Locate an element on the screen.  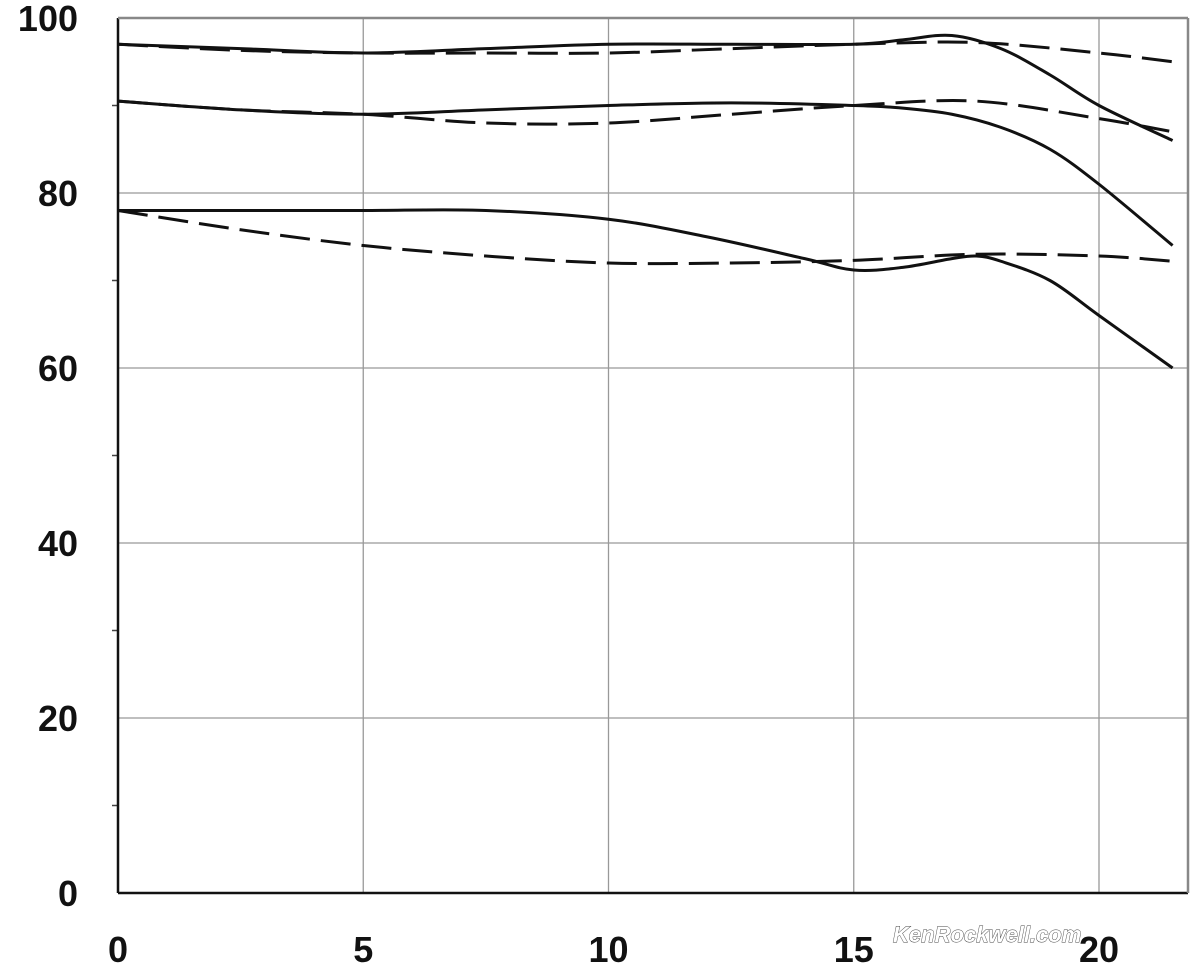
x-tick-label: 0 is located at coordinates (118, 947).